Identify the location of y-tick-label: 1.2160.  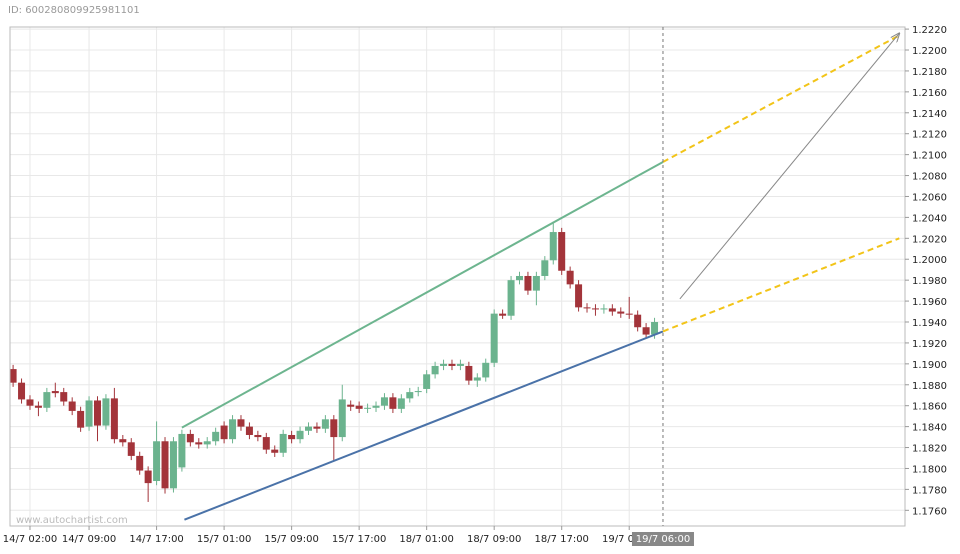
(929, 93).